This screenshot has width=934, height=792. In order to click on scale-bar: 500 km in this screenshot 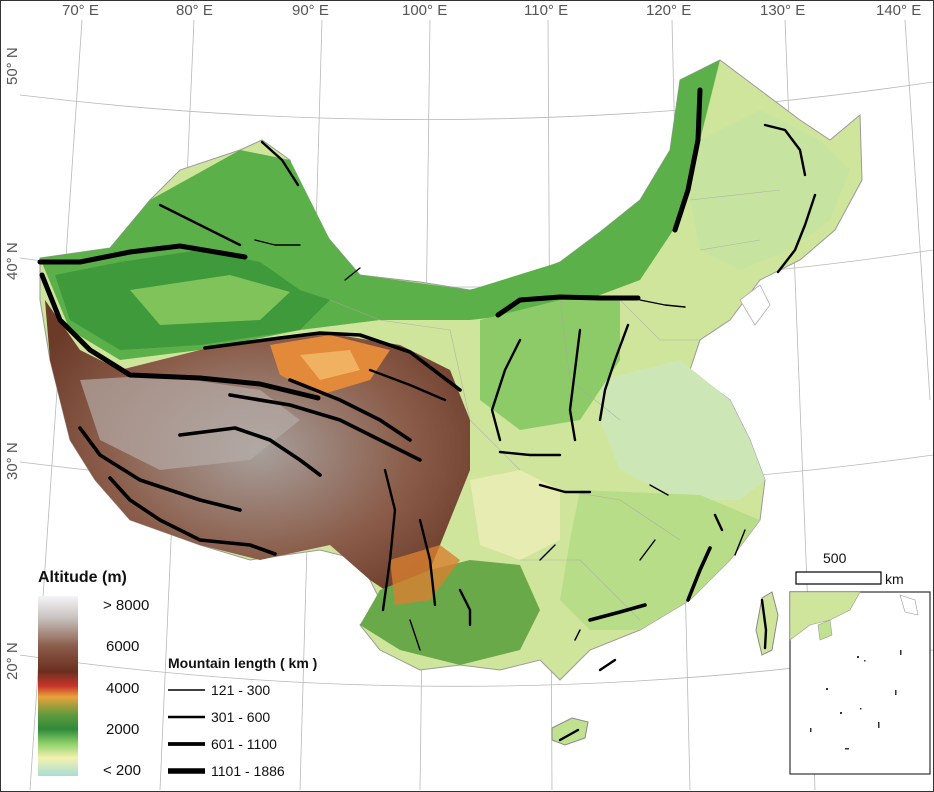, I will do `click(849, 568)`.